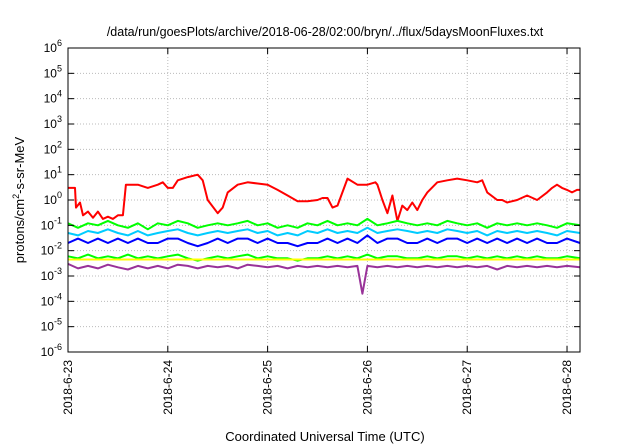 Image resolution: width=640 pixels, height=448 pixels. I want to click on y-tick-exponent: 2, so click(59, 144).